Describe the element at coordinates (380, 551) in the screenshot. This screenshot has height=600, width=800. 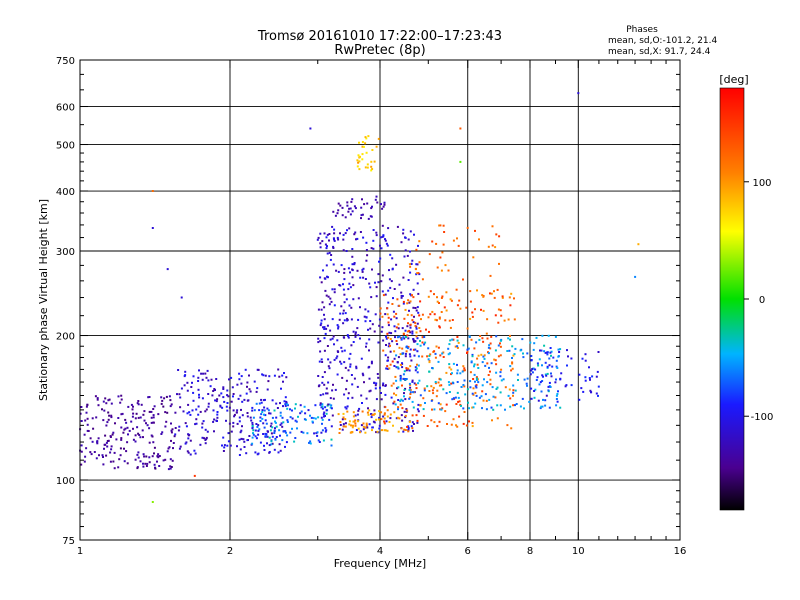
I see `x-tick-label: 4` at that location.